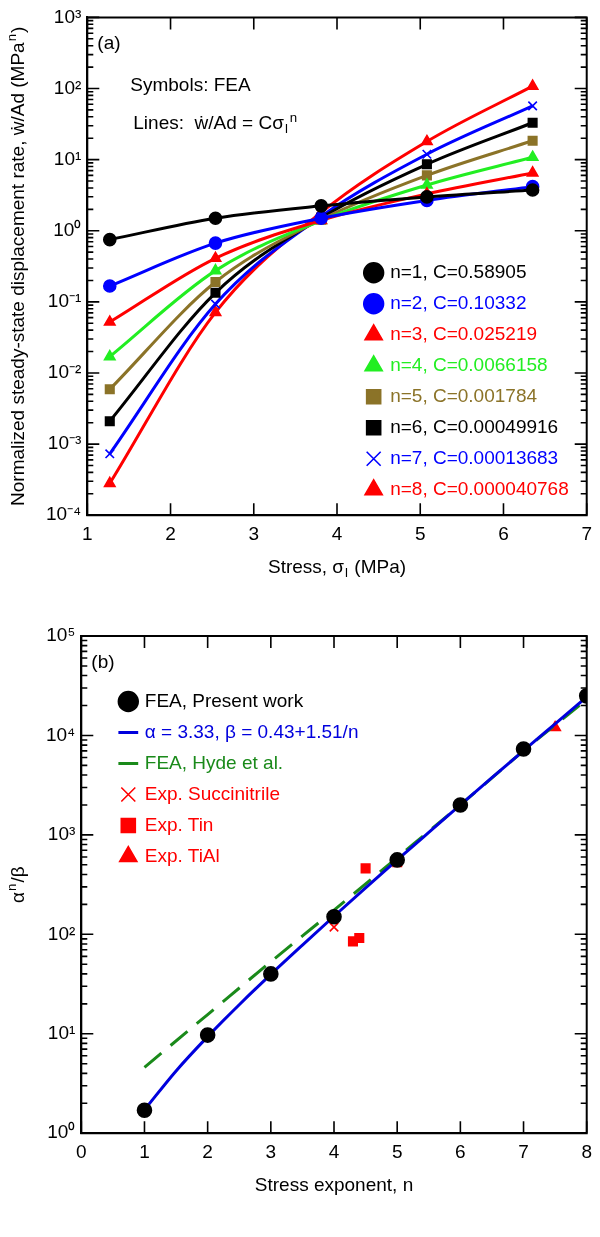  Describe the element at coordinates (224, 700) in the screenshot. I see `legend-label: FEA, Present work` at that location.